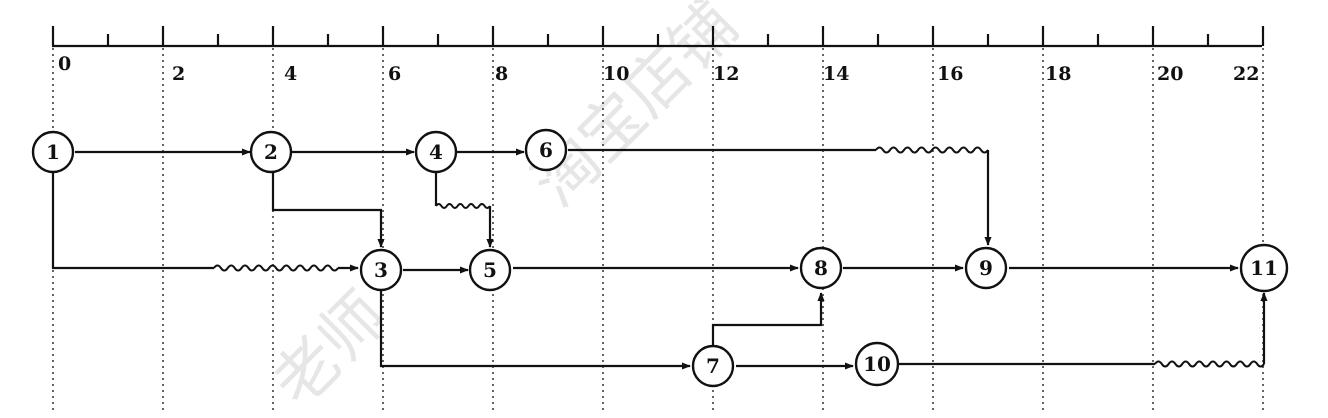  I want to click on node-label: 8, so click(821, 268).